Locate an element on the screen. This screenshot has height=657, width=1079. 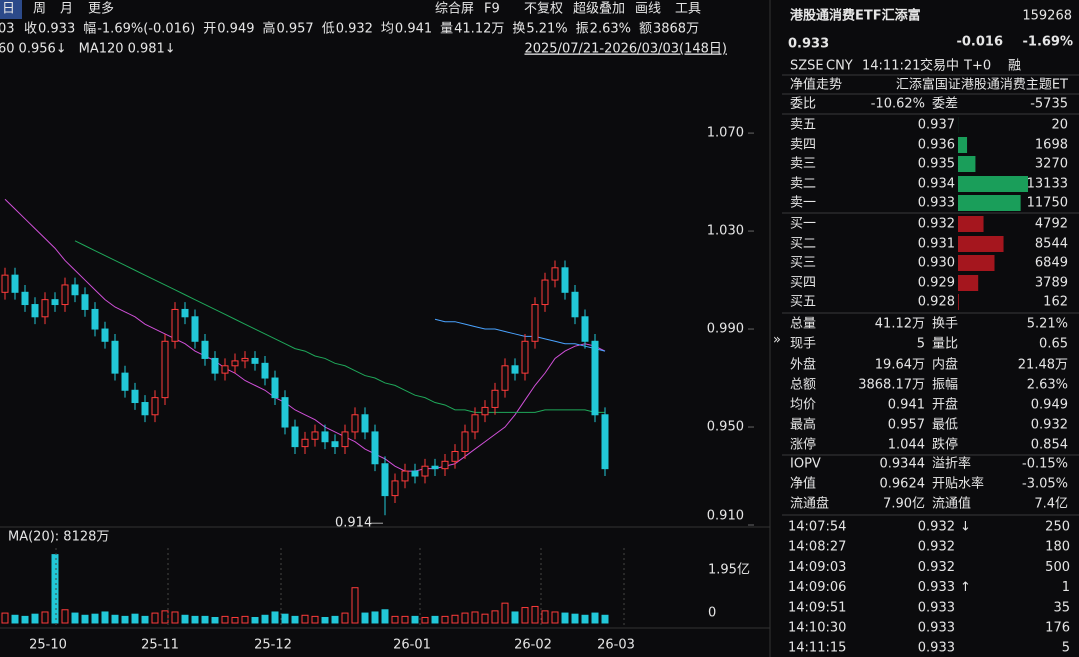
tool-button: 超级叠加 is located at coordinates (599, 9).